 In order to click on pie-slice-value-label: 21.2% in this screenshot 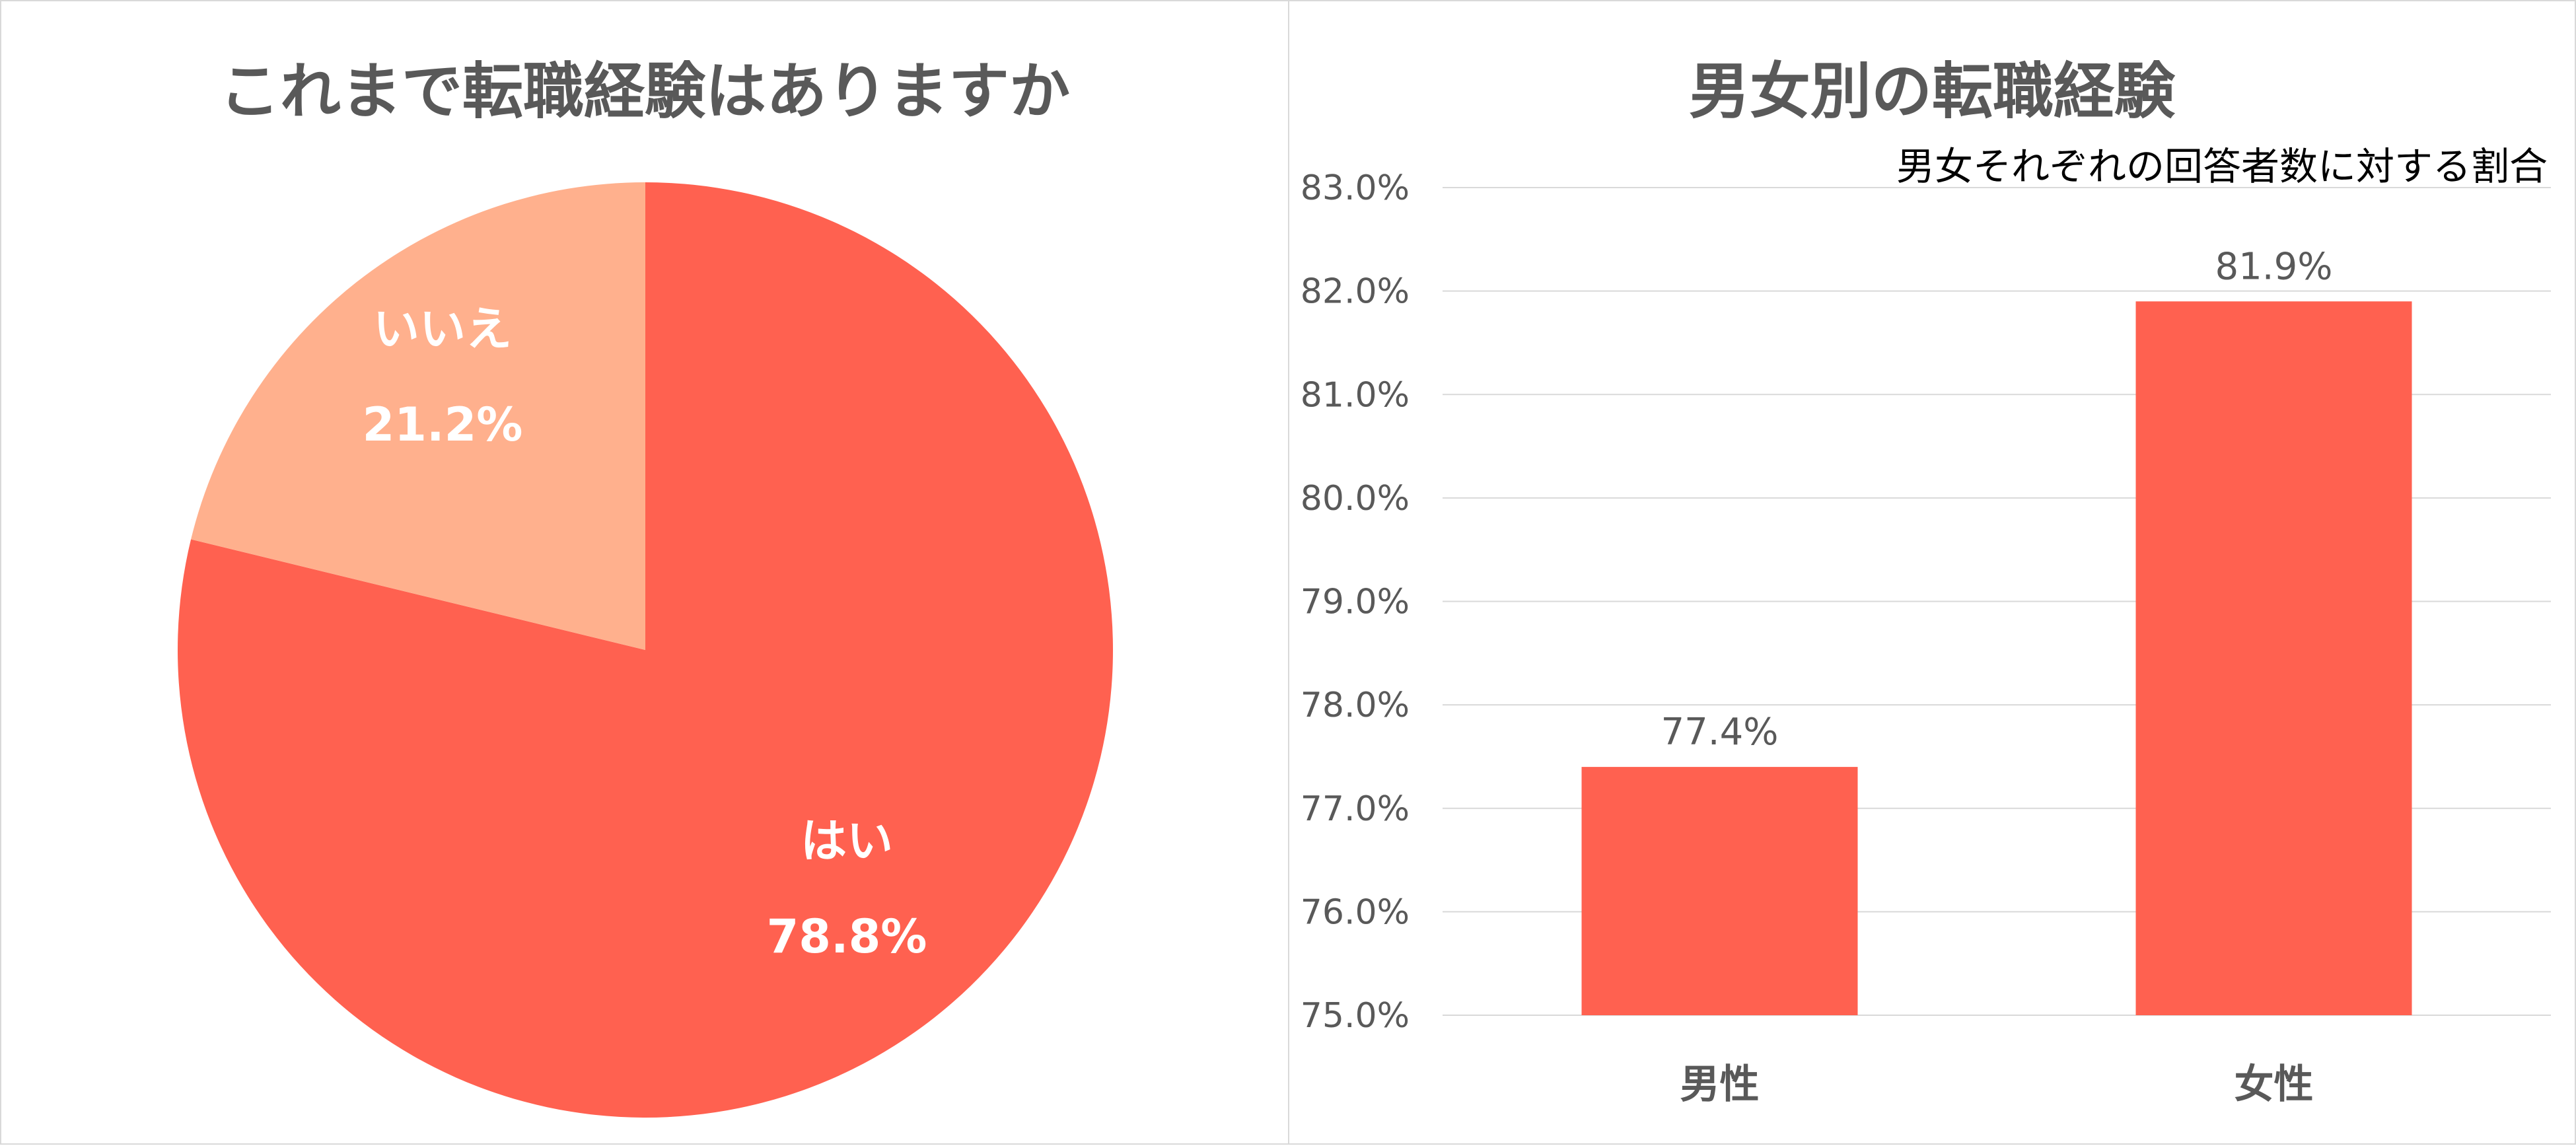, I will do `click(443, 425)`.